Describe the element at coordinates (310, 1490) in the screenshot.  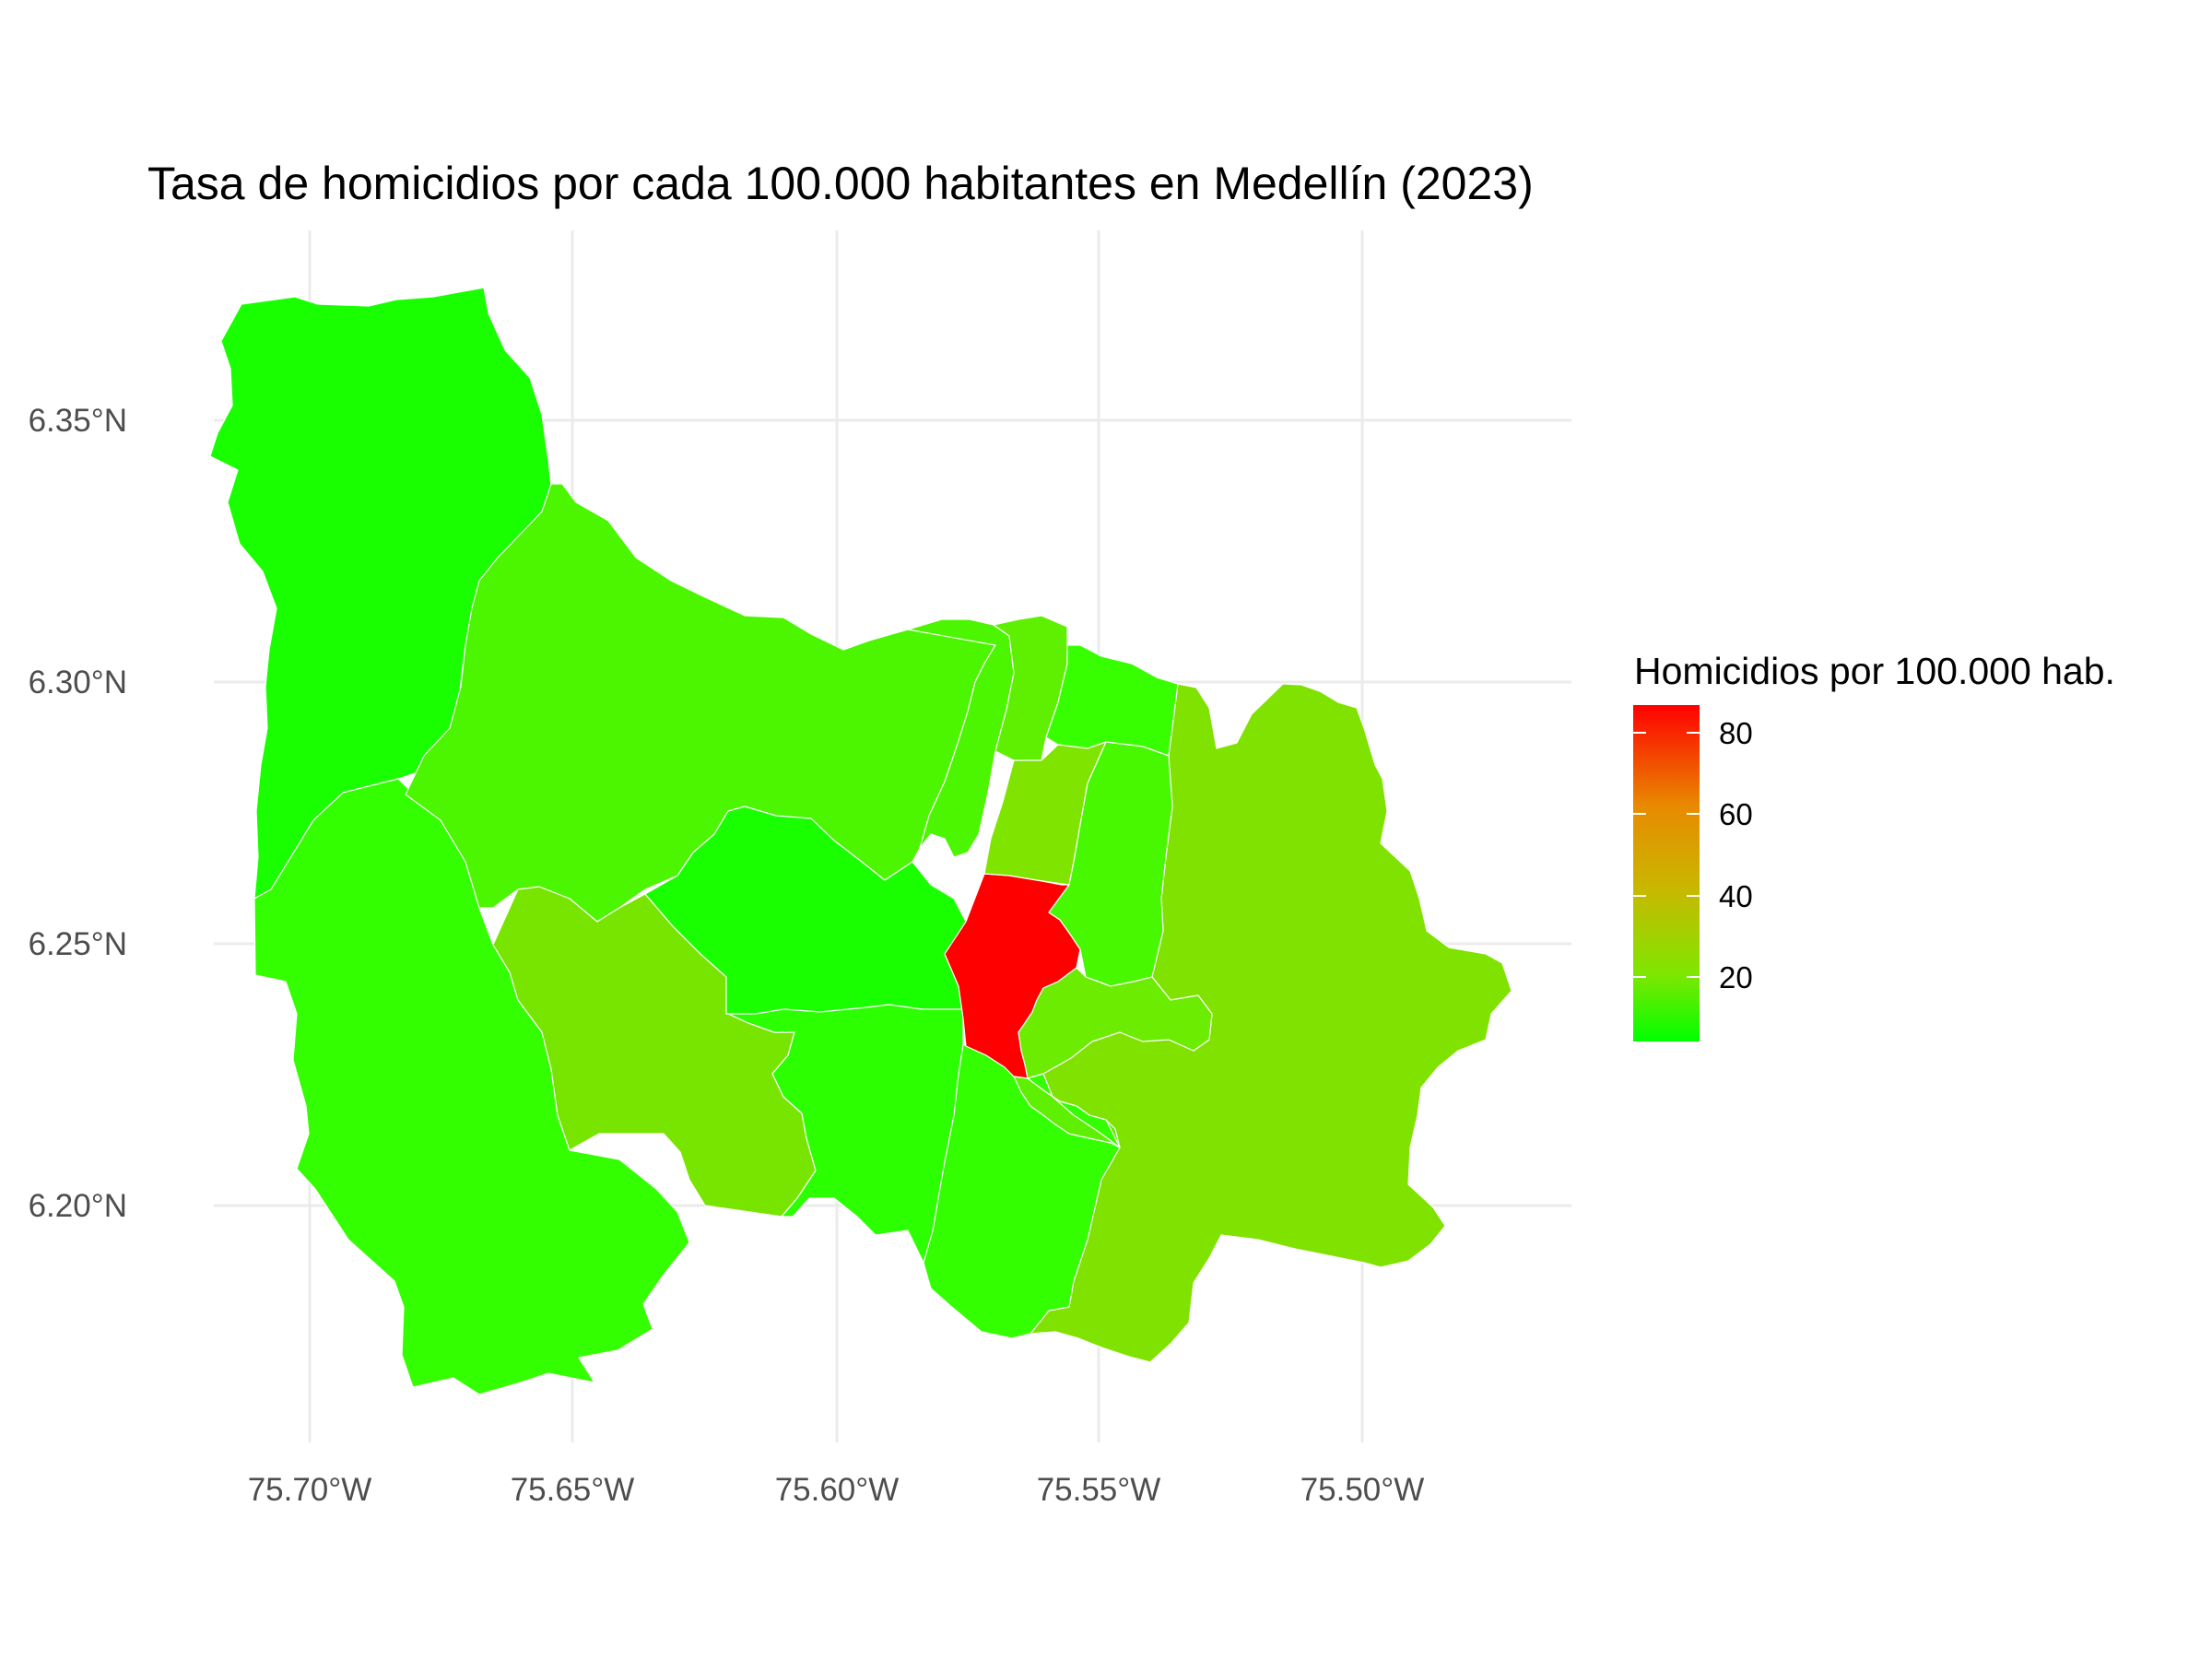
I see `lon-tick-label: 75.70°W` at that location.